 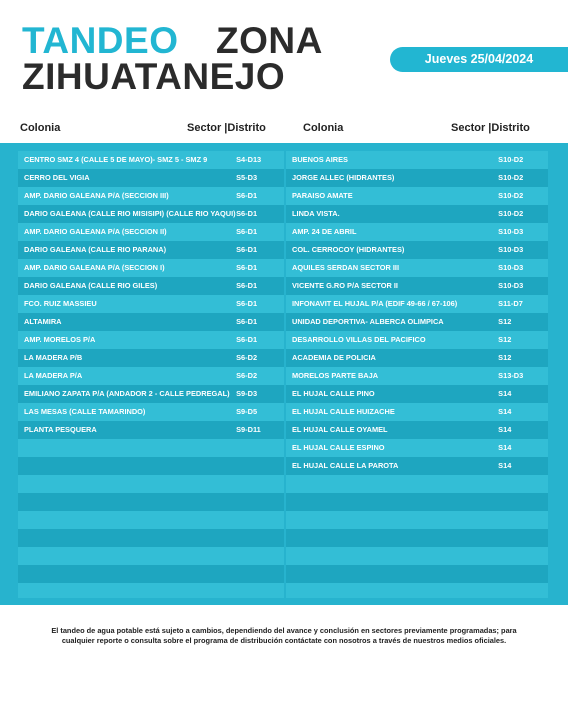 What do you see at coordinates (343, 411) in the screenshot?
I see `colonia-cell: EL HUJAL CALLE HUIZACHE` at bounding box center [343, 411].